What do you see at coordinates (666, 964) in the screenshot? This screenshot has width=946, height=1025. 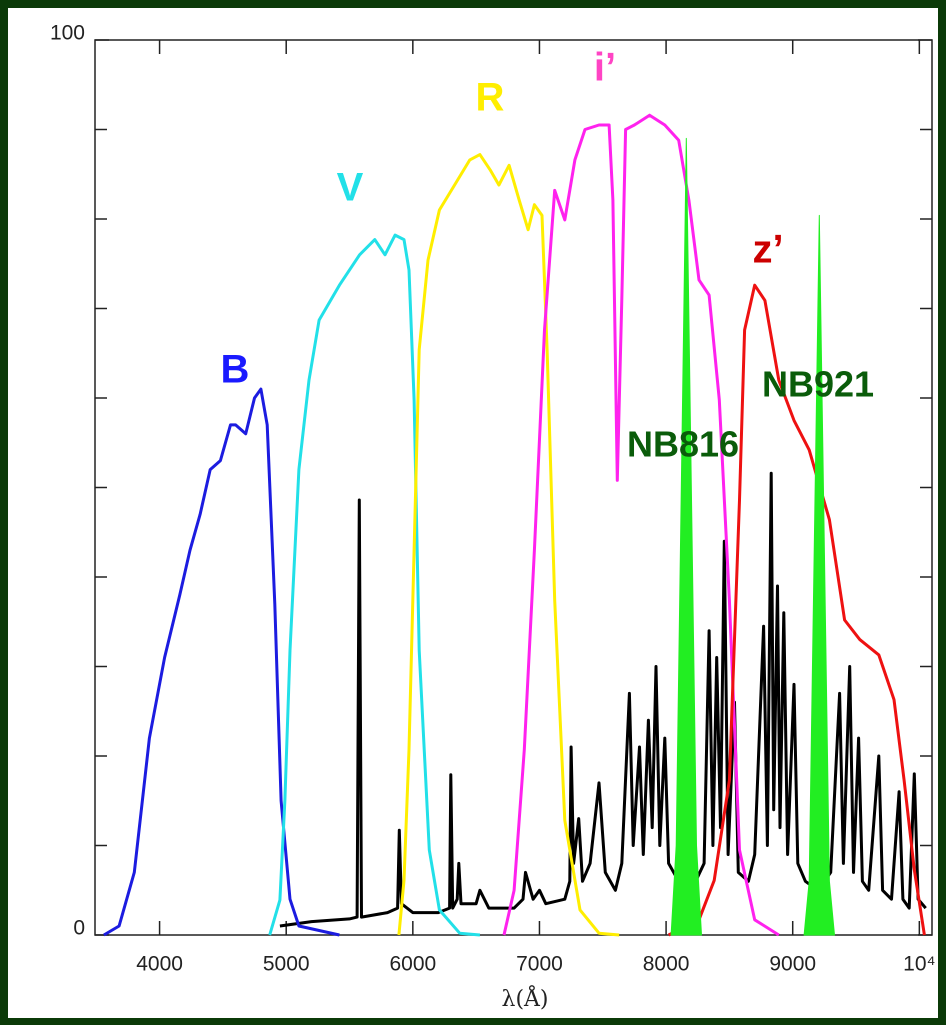 I see `x-tick-label: 8000` at bounding box center [666, 964].